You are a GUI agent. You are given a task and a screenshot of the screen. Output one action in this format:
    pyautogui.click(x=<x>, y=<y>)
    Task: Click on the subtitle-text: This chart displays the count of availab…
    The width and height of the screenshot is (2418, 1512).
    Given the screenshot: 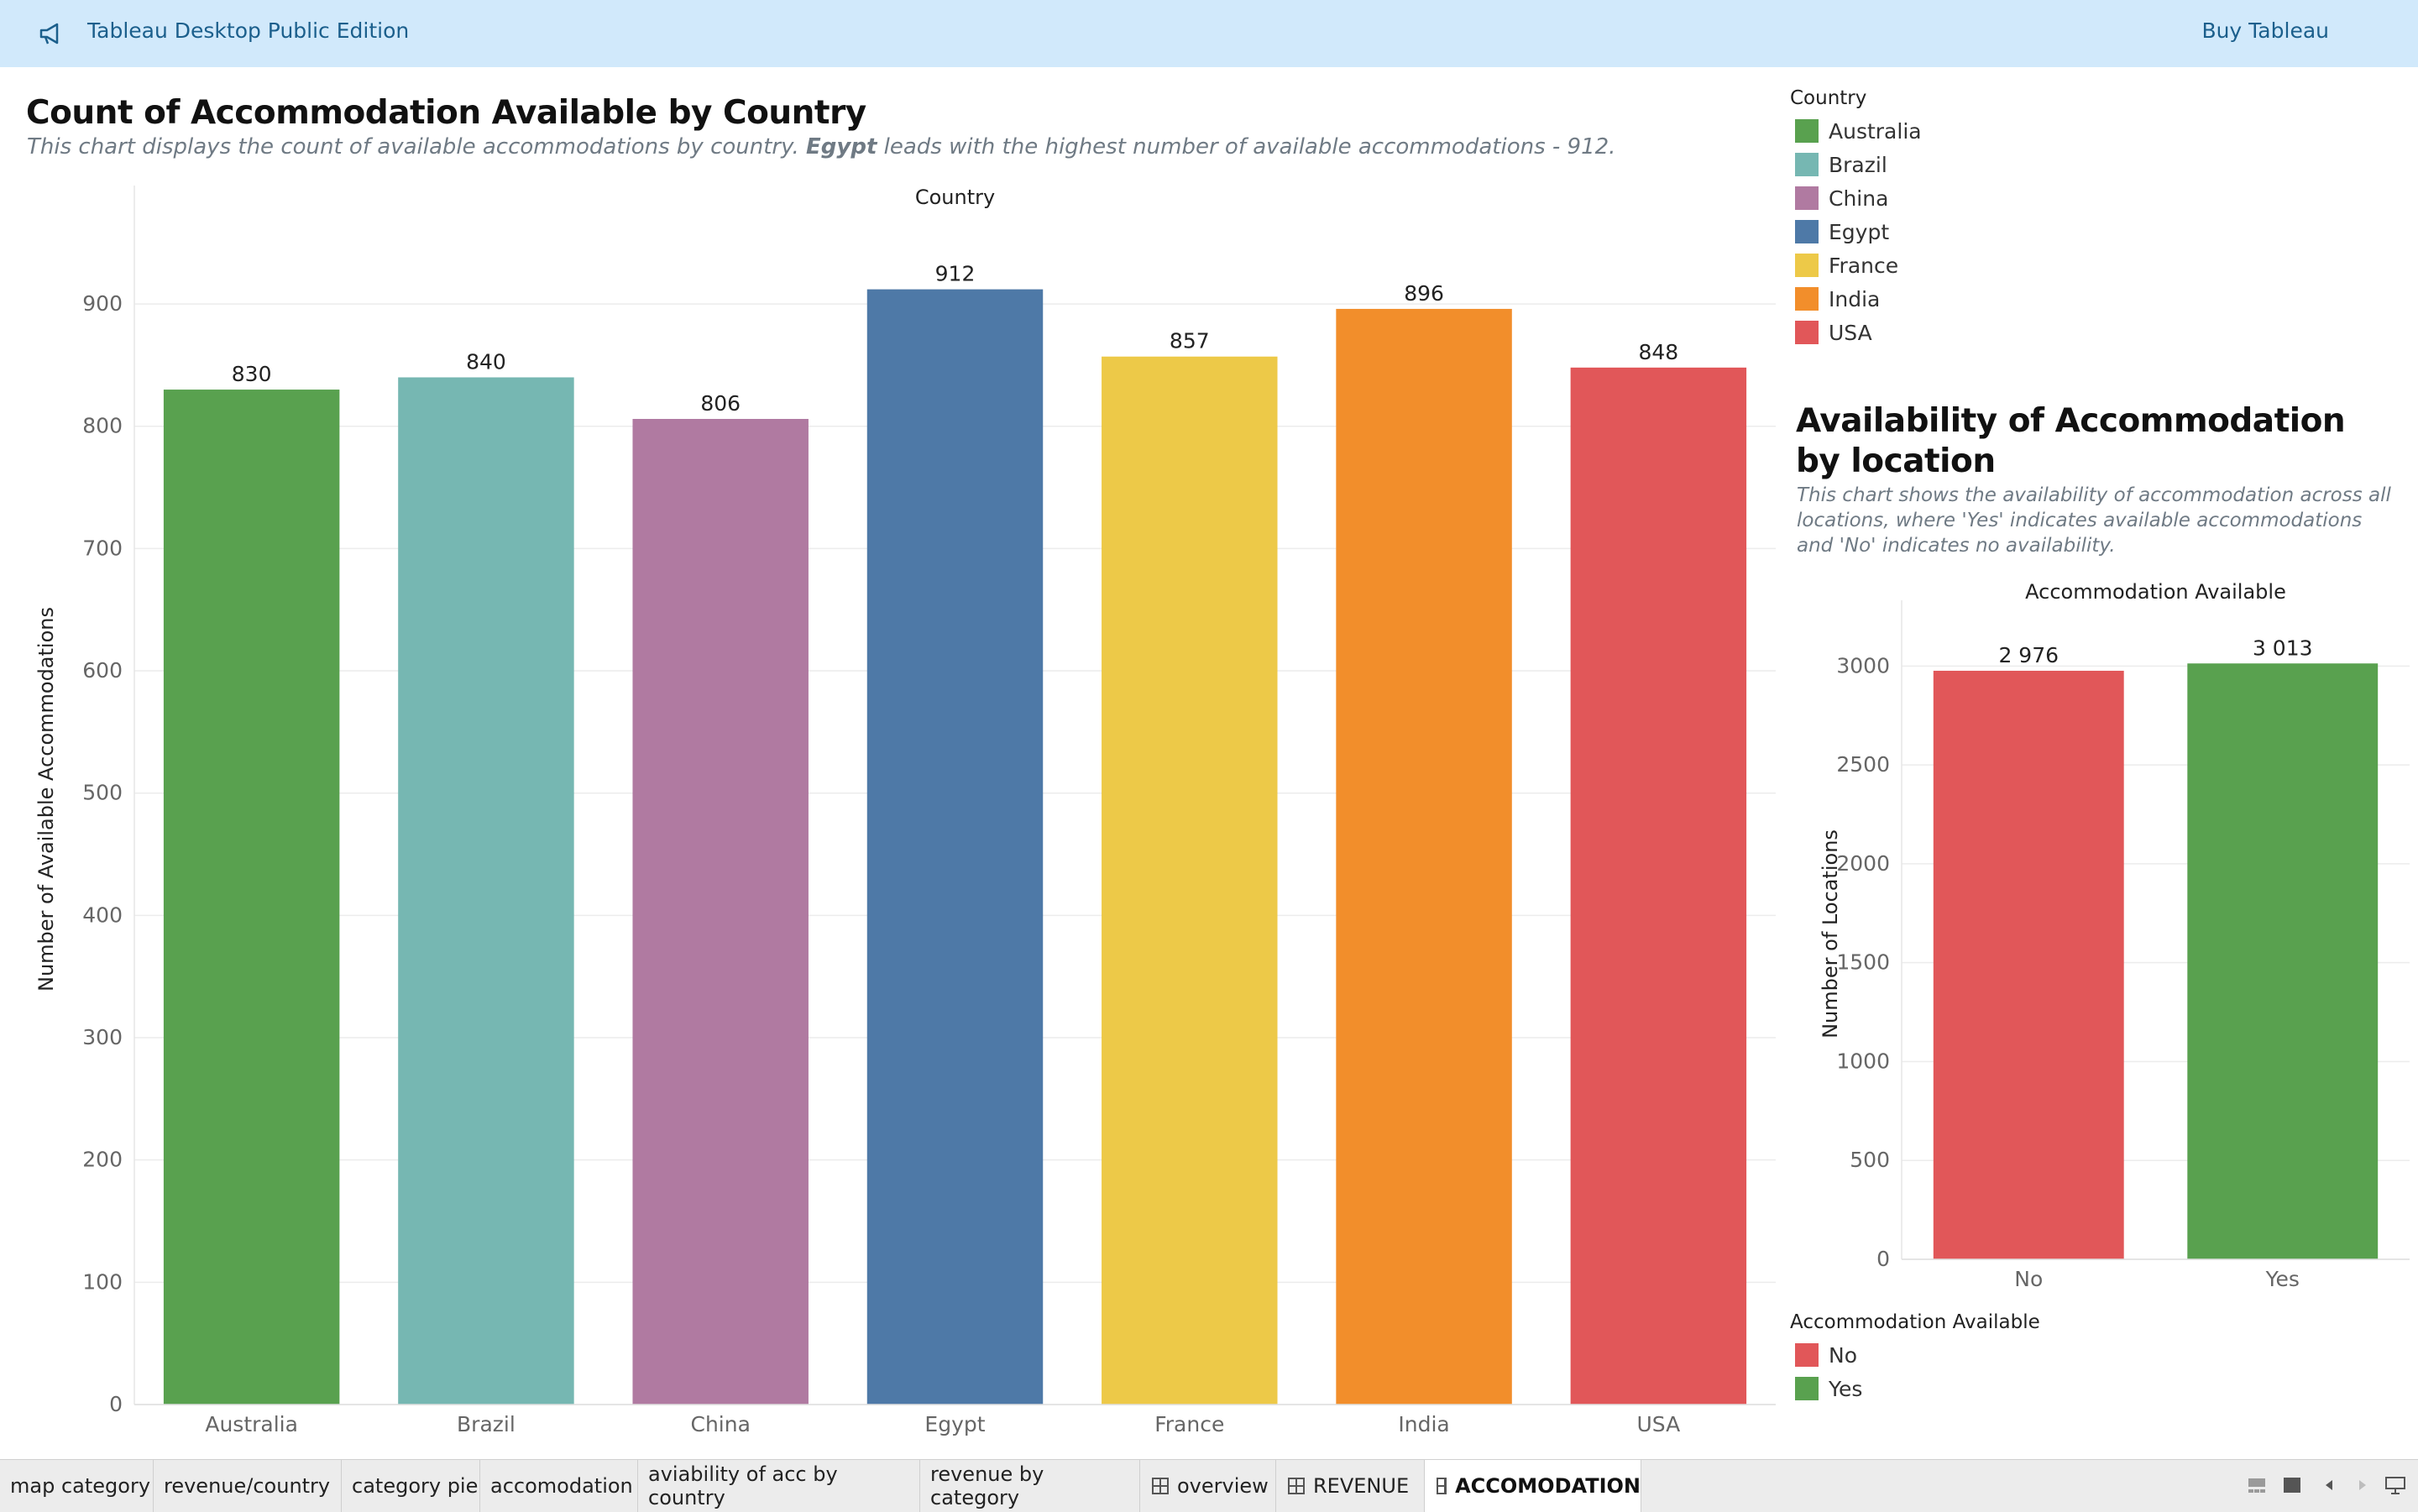 What is the action you would take?
    pyautogui.click(x=417, y=147)
    